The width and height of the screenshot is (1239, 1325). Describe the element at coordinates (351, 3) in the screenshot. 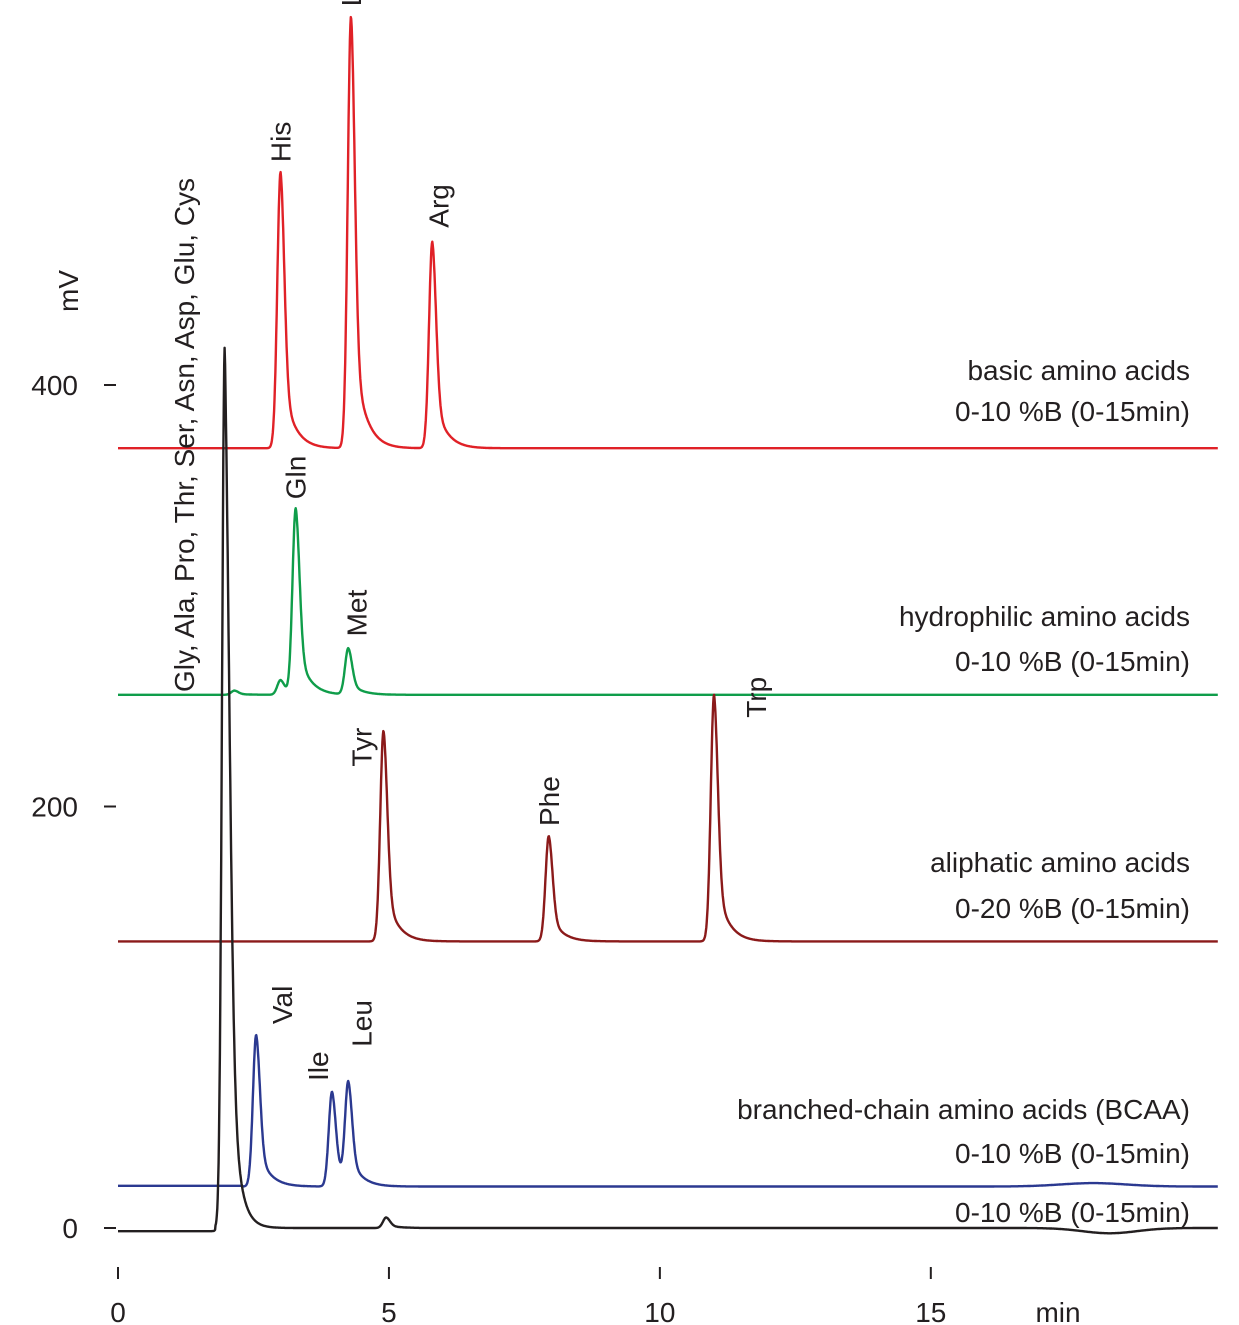

I see `peak-label: Lys` at that location.